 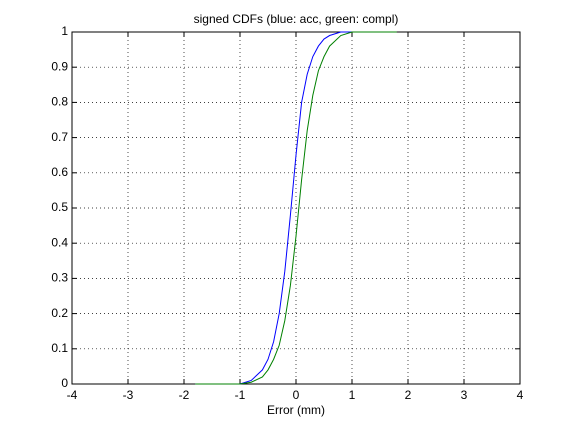 What do you see at coordinates (72, 395) in the screenshot?
I see `x-tick-label: -4` at bounding box center [72, 395].